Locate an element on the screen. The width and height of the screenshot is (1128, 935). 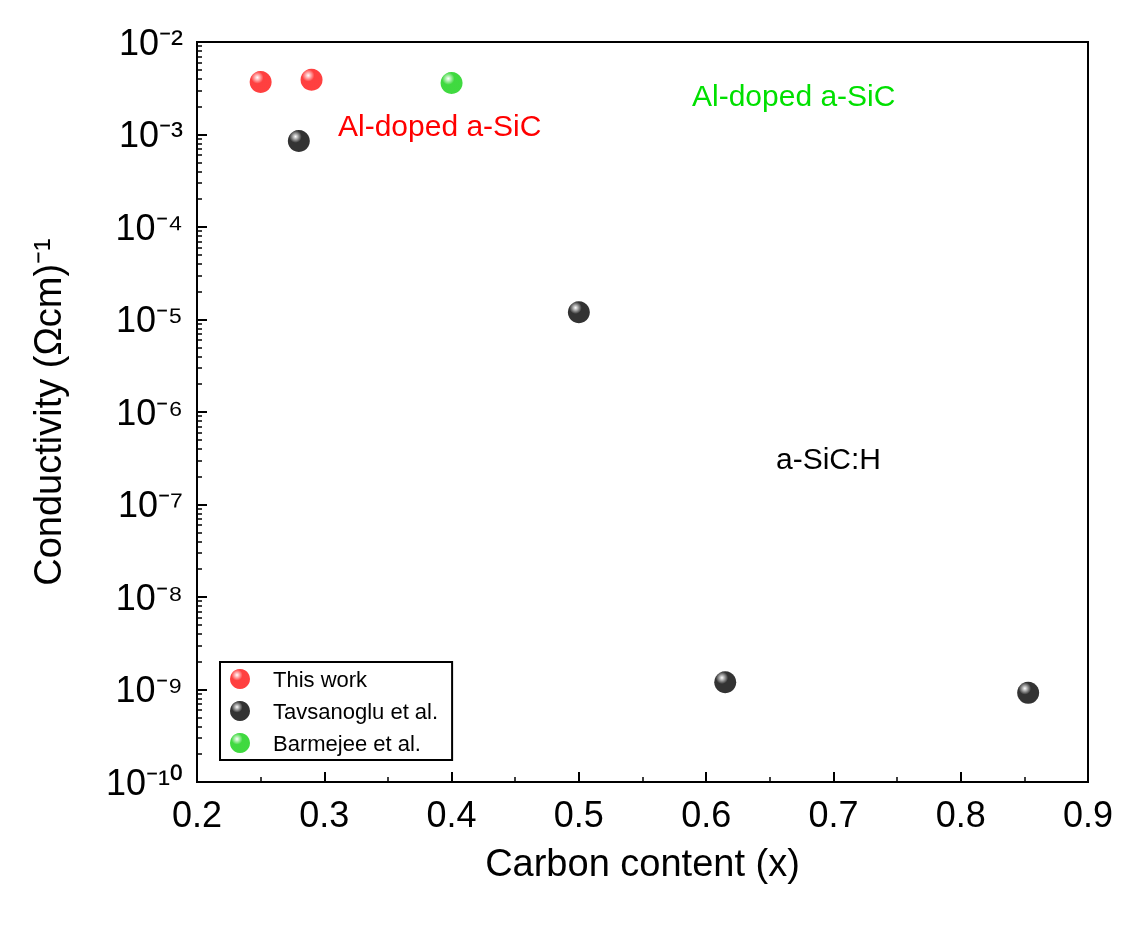
y-tick-label: 10⁻⁹ is located at coordinates (149, 689).